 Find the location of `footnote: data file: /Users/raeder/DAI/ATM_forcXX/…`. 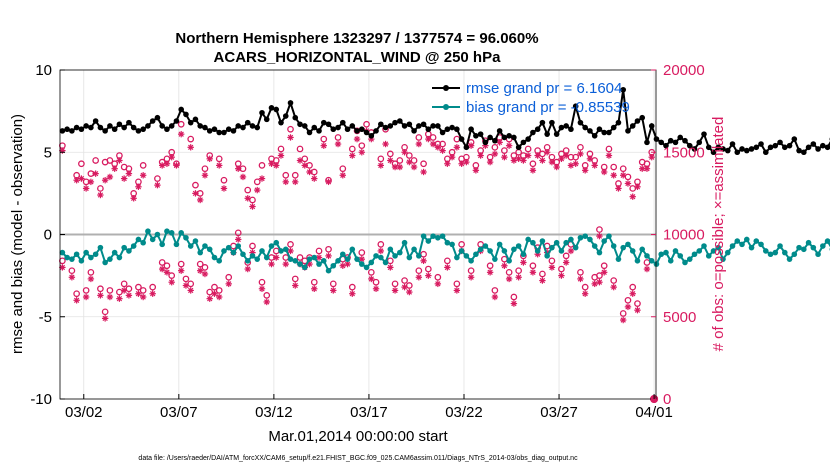

footnote: data file: /Users/raeder/DAI/ATM_forcXX/… is located at coordinates (358, 458).